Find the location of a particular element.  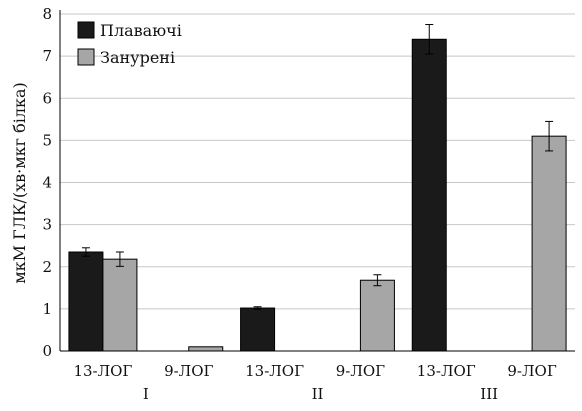

y-axis-title: мкМ ГЛК/(хв·мкг білка) is located at coordinates (19, 183).